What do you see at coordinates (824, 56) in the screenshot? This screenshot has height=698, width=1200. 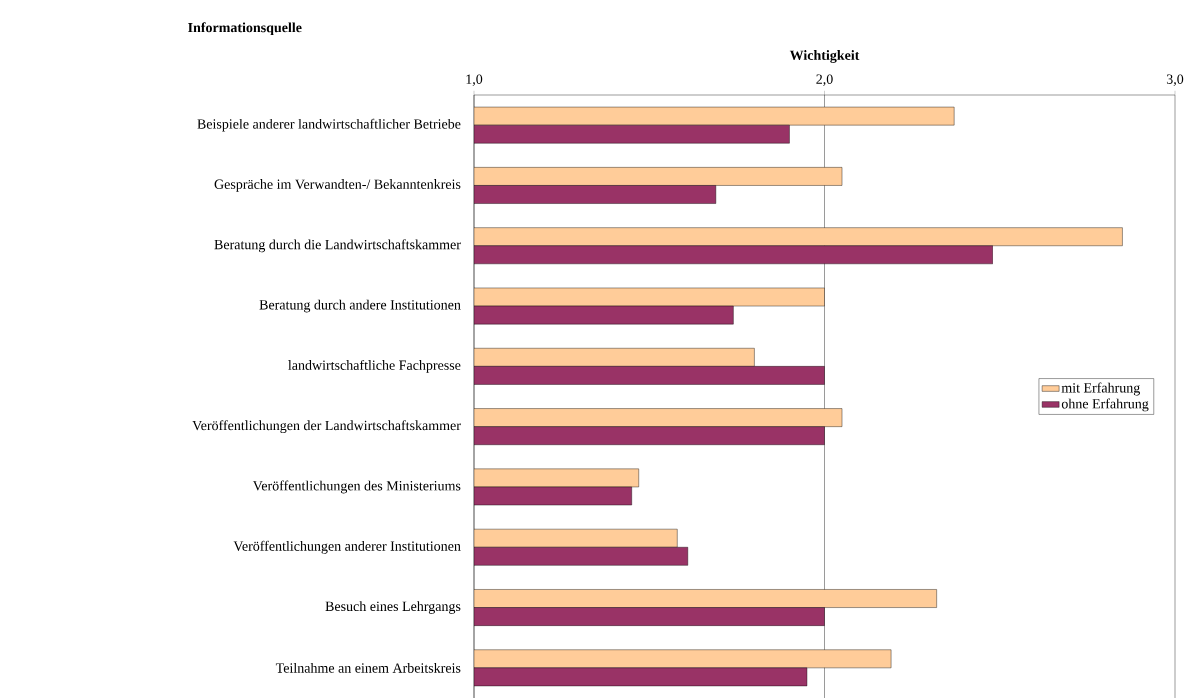 I see `x-axis-title: Wichtigkeit` at bounding box center [824, 56].